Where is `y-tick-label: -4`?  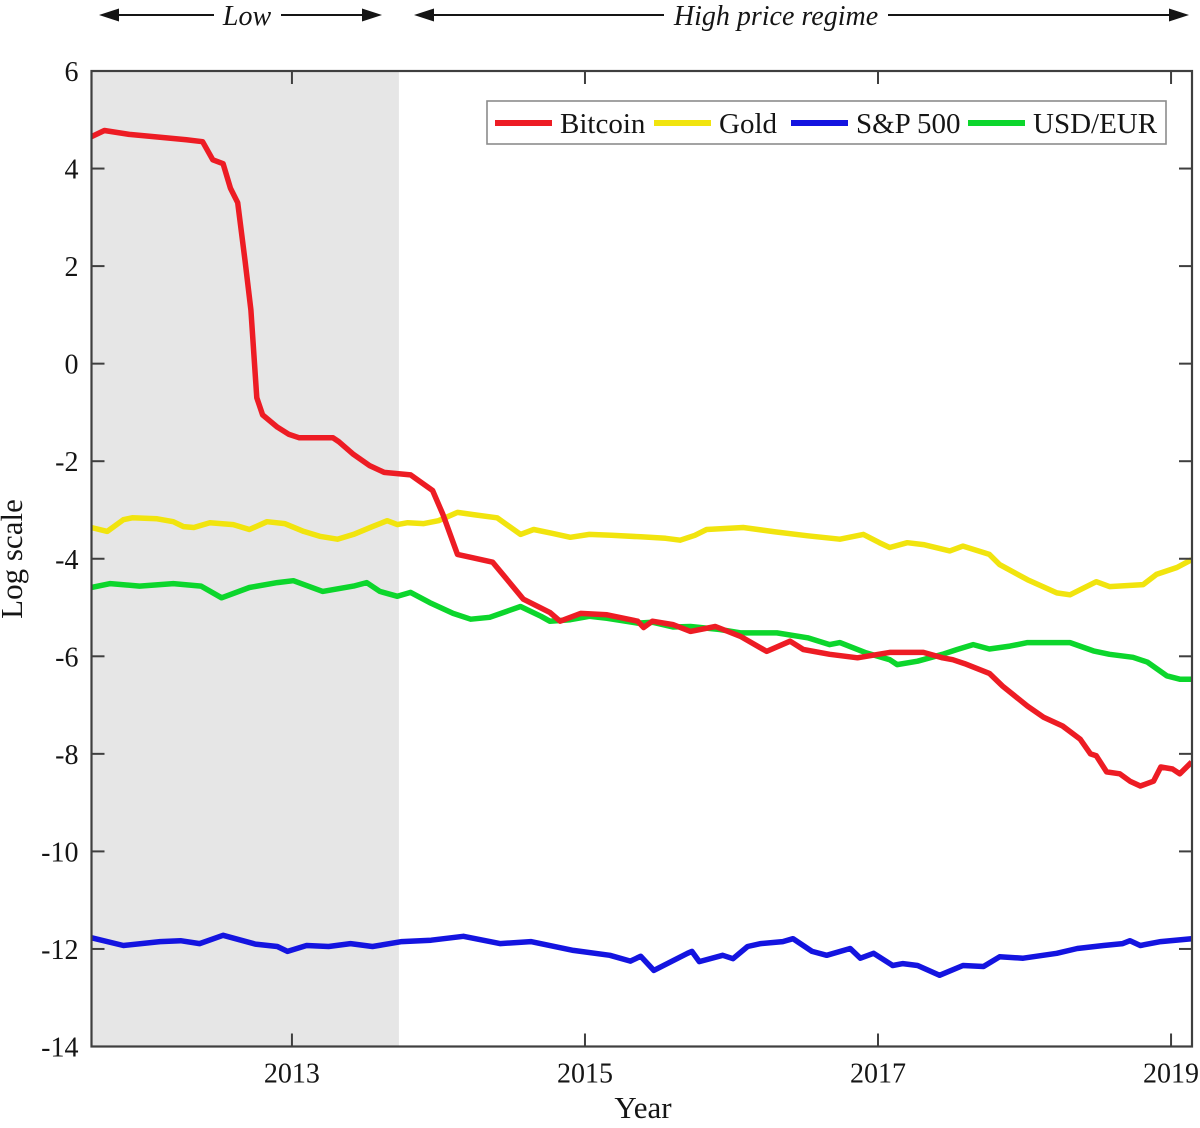 y-tick-label: -4 is located at coordinates (66, 560).